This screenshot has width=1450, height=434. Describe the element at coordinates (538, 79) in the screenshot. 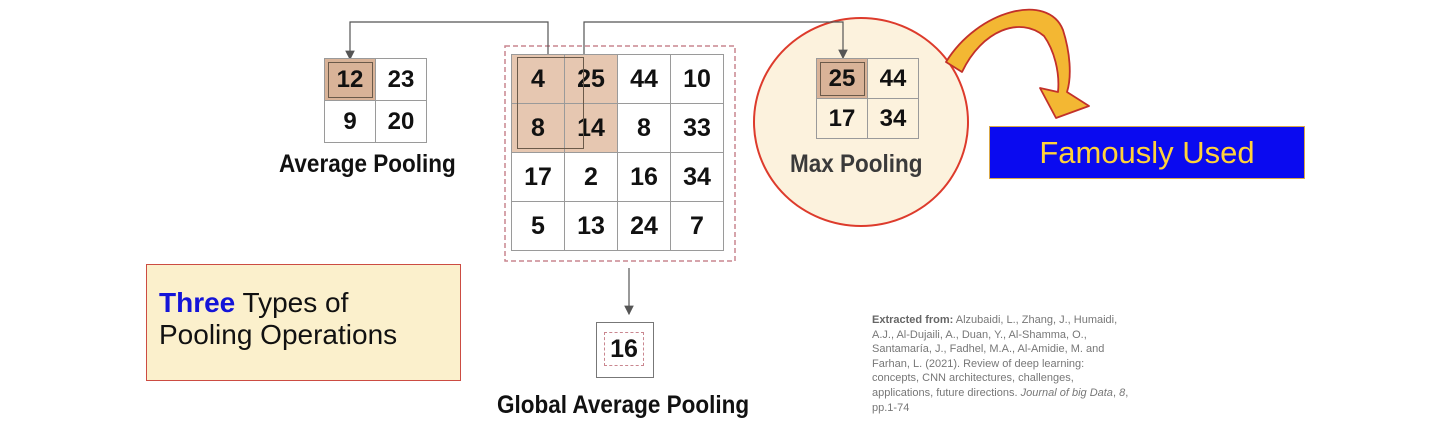

I see `input-cell: 4` at that location.